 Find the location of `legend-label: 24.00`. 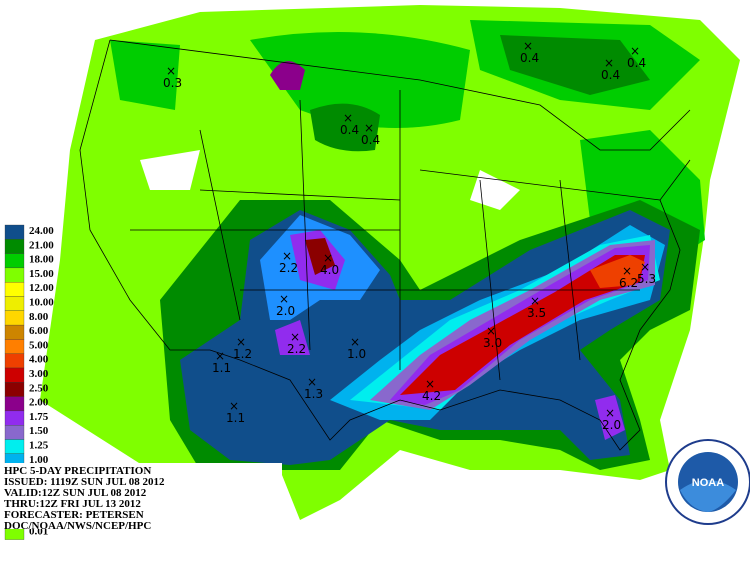

legend-label: 24.00 is located at coordinates (41, 231).